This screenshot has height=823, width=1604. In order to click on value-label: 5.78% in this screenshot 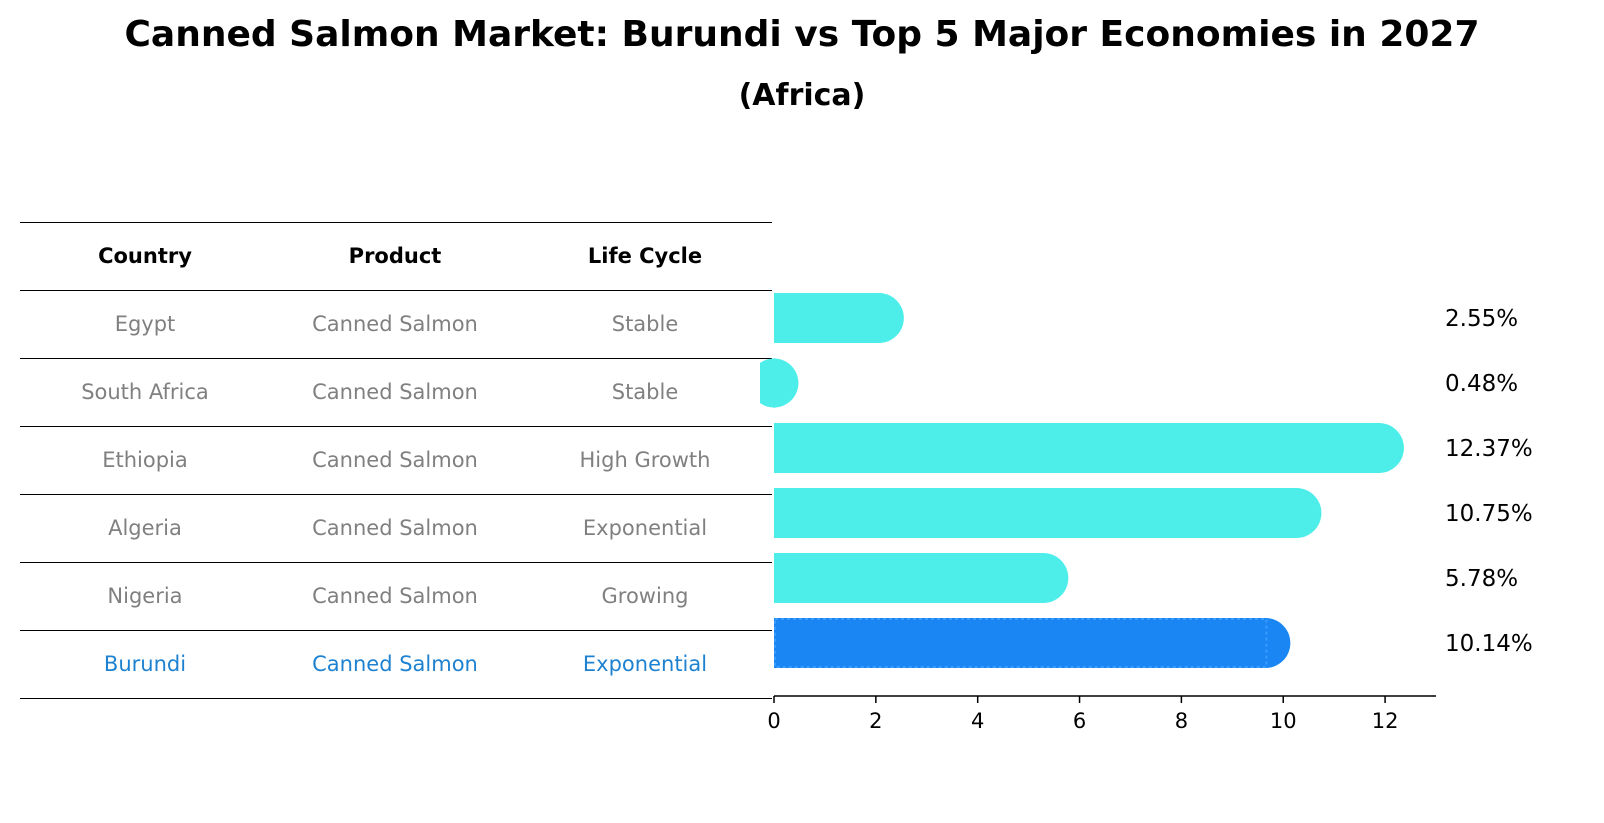, I will do `click(1481, 579)`.